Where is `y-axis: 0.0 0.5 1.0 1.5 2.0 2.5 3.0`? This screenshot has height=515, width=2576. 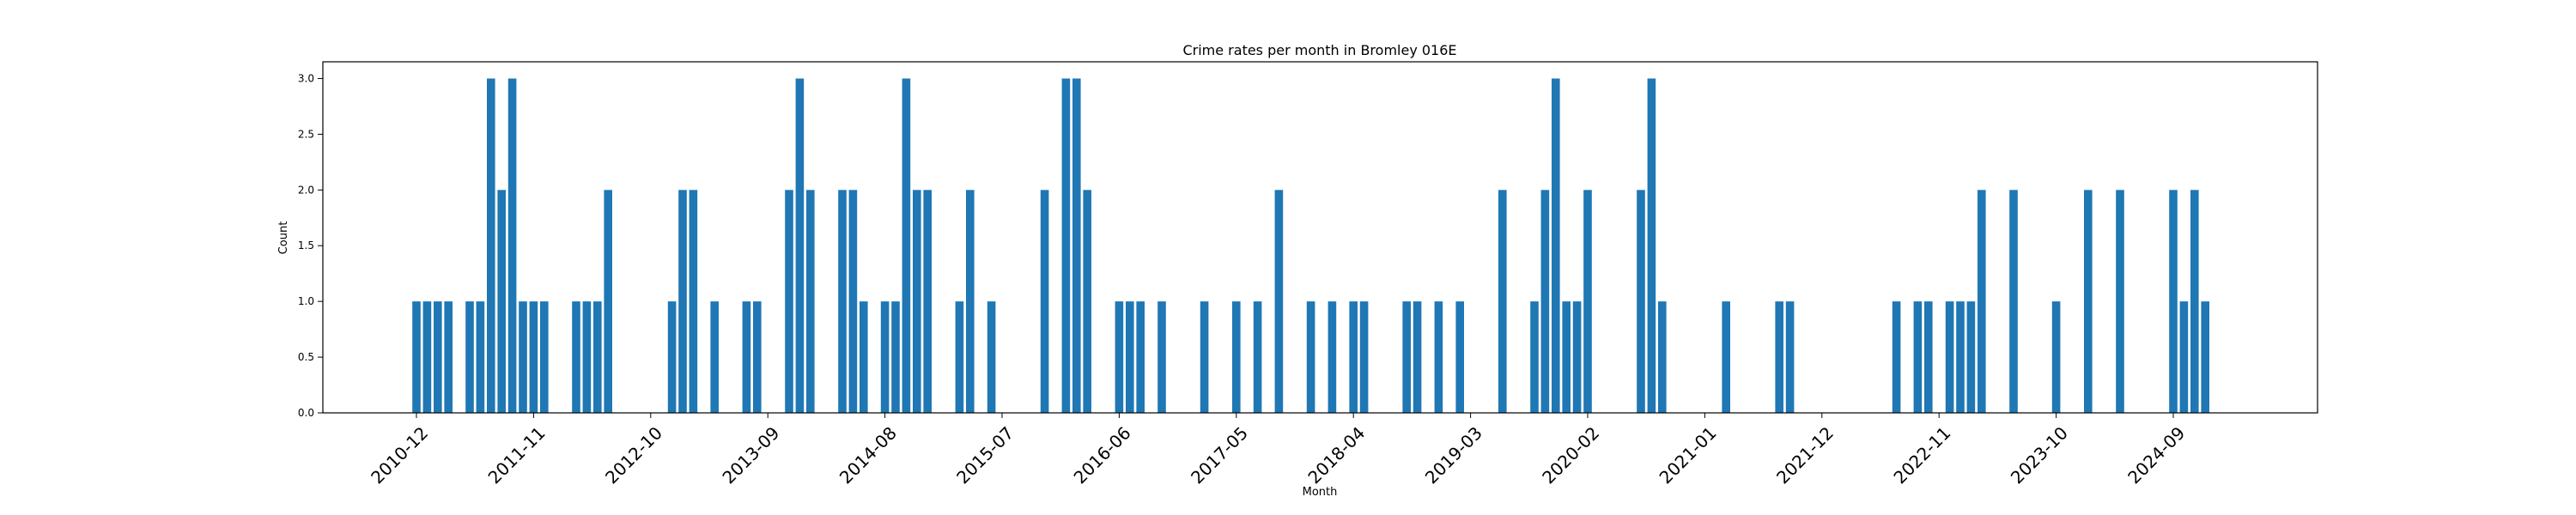 y-axis: 0.0 0.5 1.0 1.5 2.0 2.5 3.0 is located at coordinates (311, 245).